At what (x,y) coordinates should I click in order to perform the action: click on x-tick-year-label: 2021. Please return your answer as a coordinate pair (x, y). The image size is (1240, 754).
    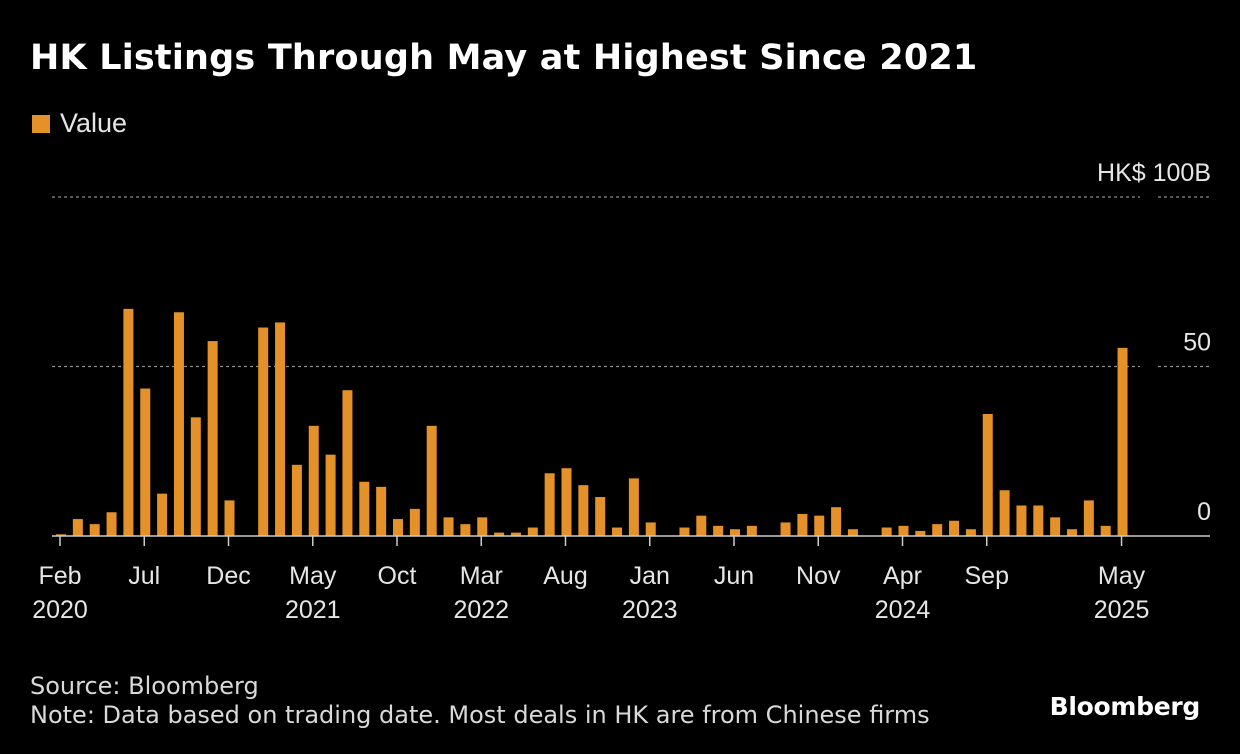
    Looking at the image, I should click on (313, 610).